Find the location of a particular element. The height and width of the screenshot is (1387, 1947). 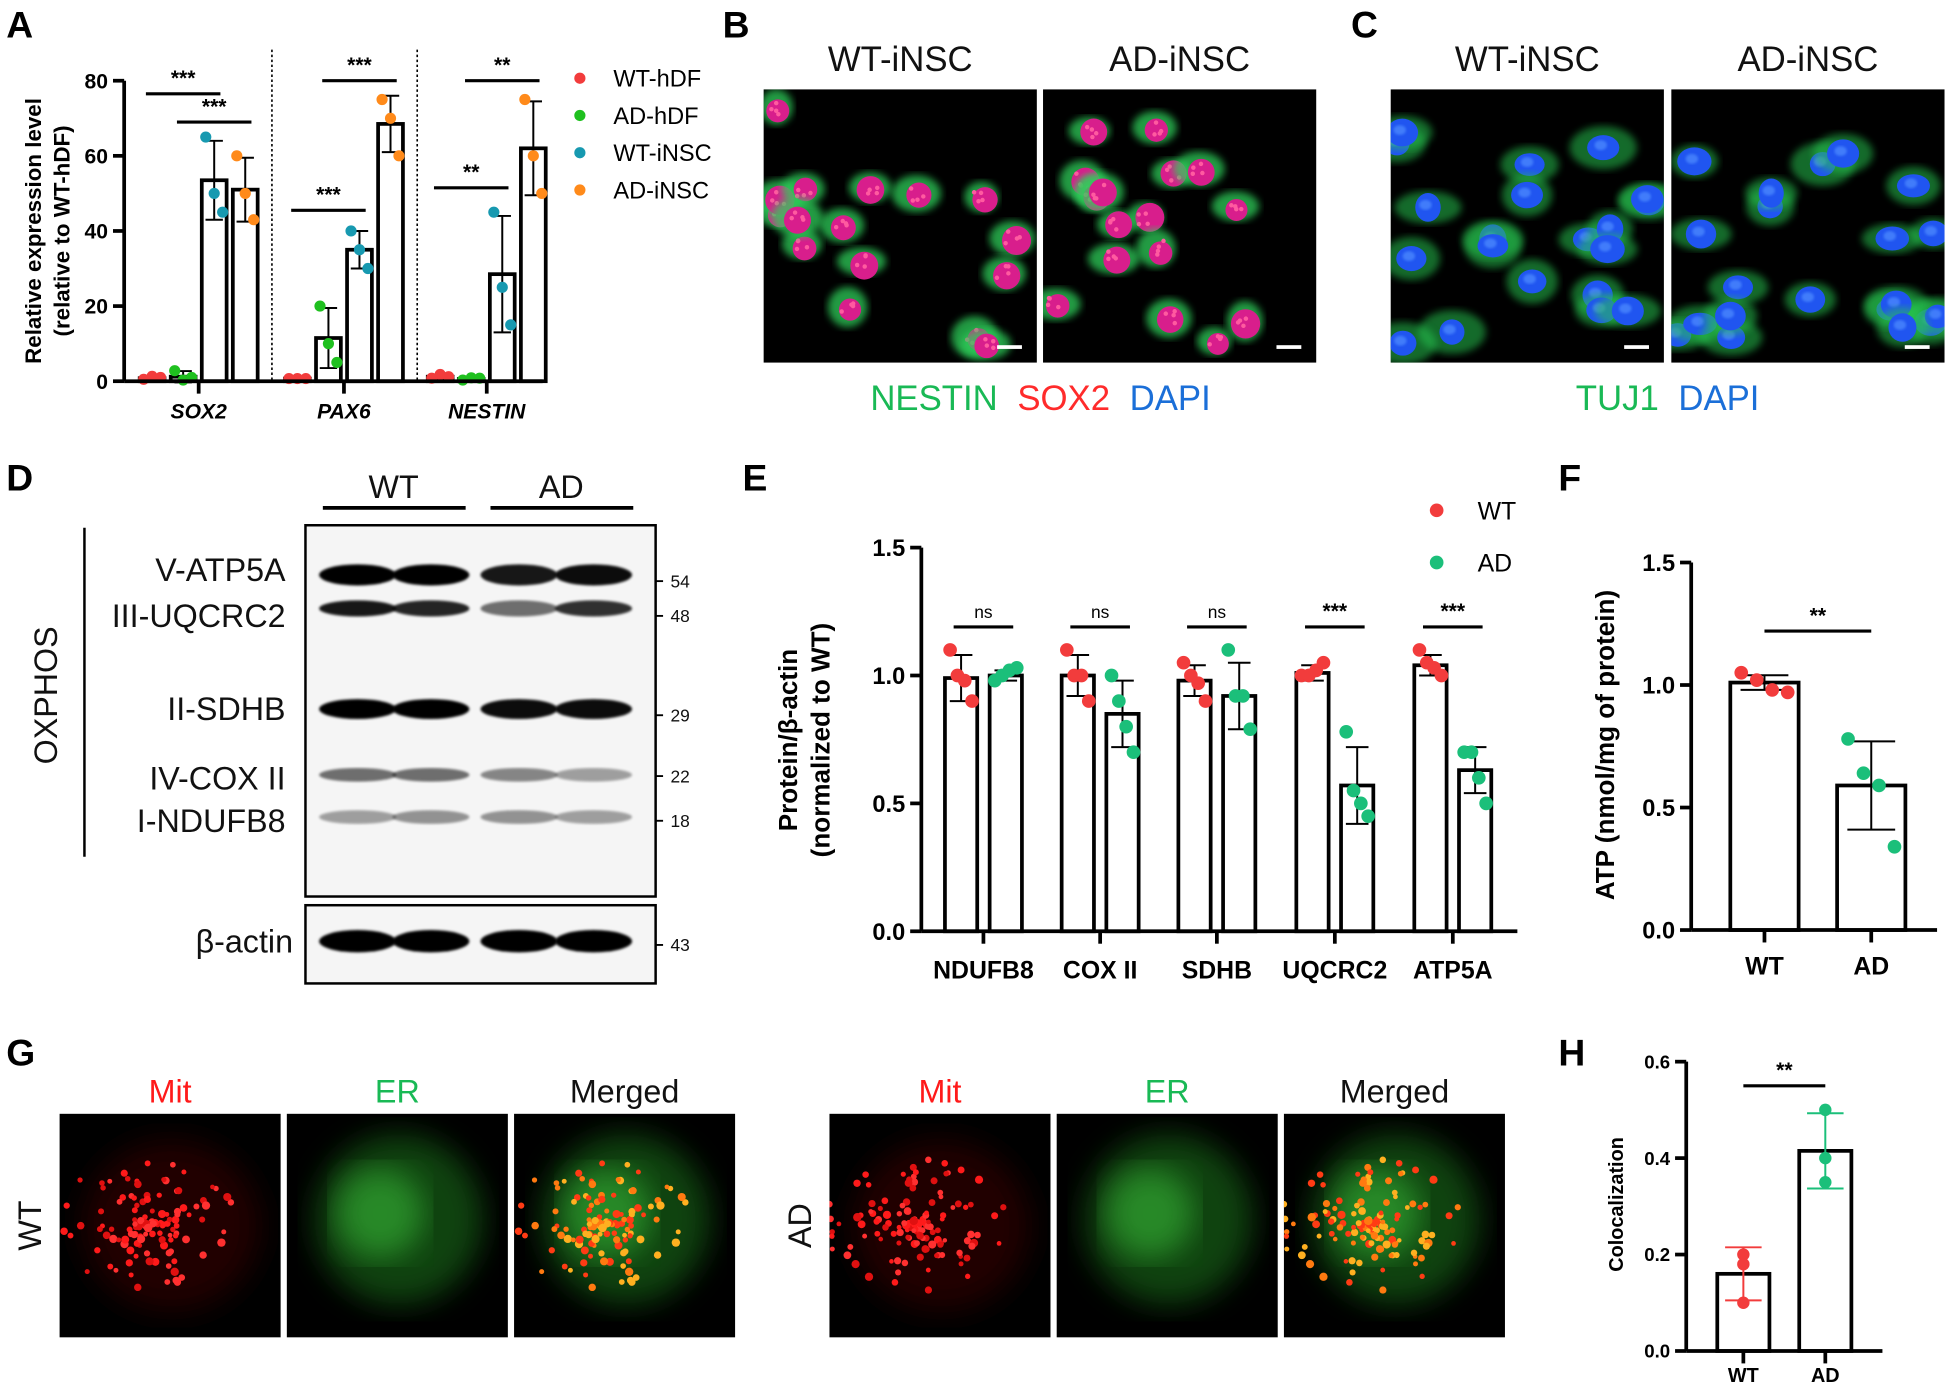

chart-h: Colocalization 0.0 0.2 0.4 0.6 WT AD ** is located at coordinates (1744, 1219).